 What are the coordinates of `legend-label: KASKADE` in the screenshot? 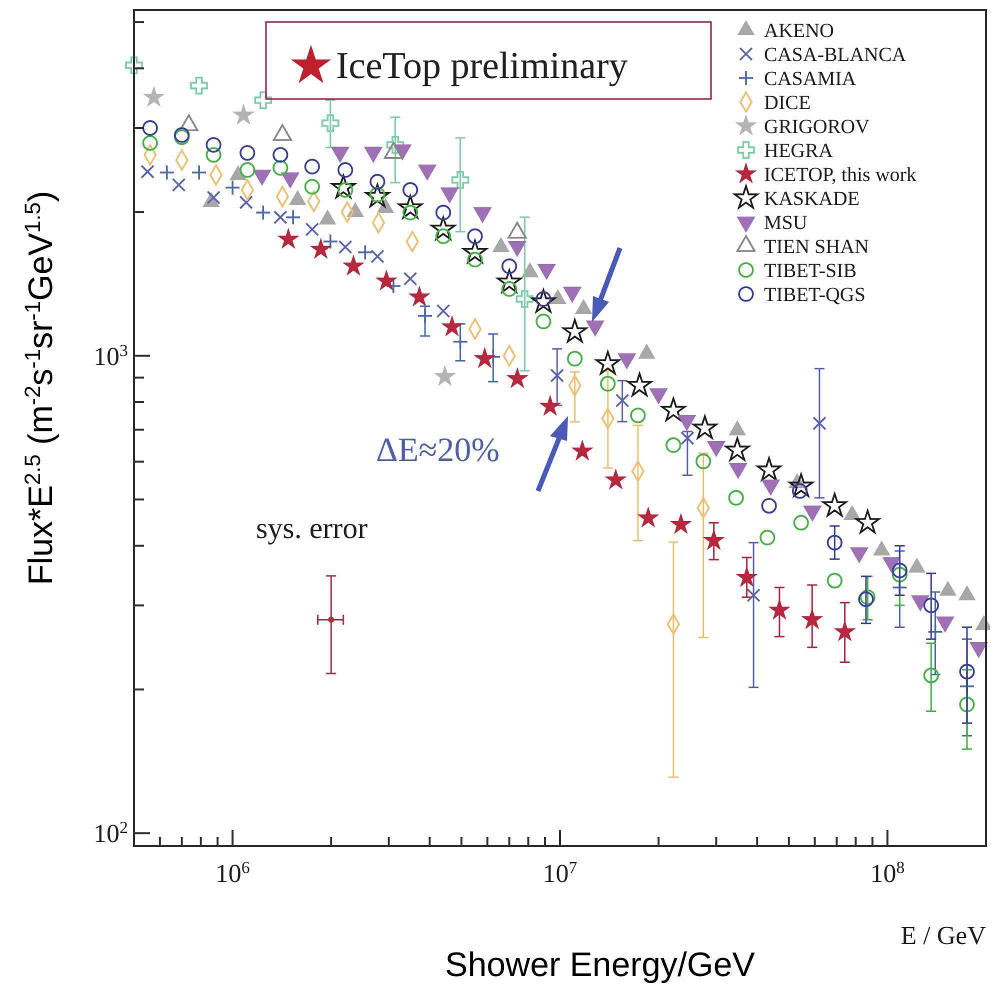 It's located at (812, 199).